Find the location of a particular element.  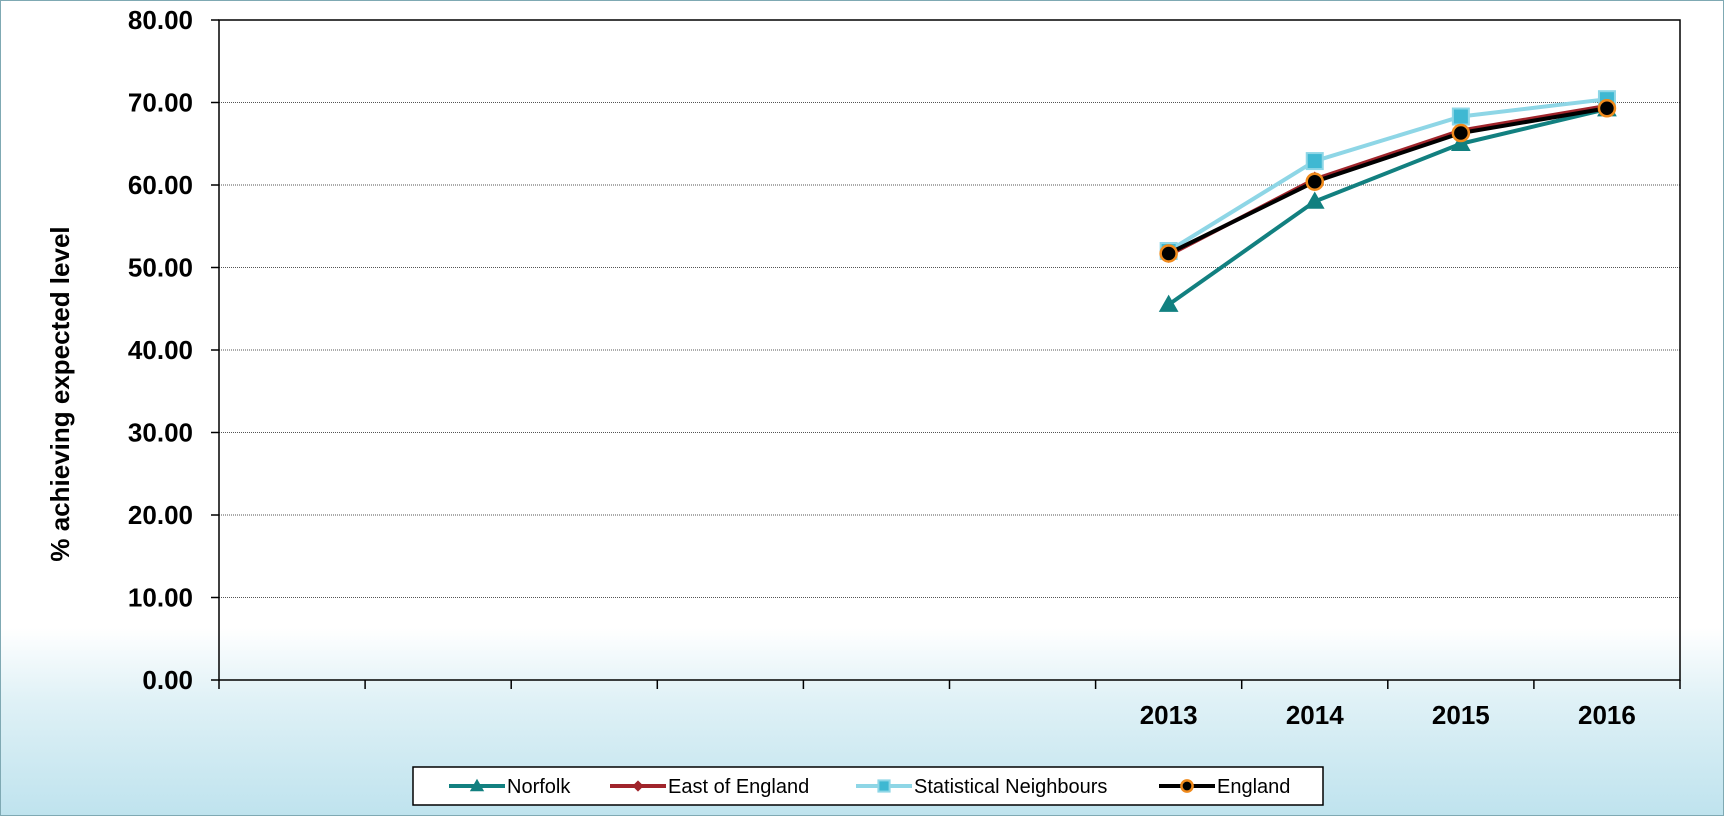

y-tick-label: 30.00 is located at coordinates (160, 433).